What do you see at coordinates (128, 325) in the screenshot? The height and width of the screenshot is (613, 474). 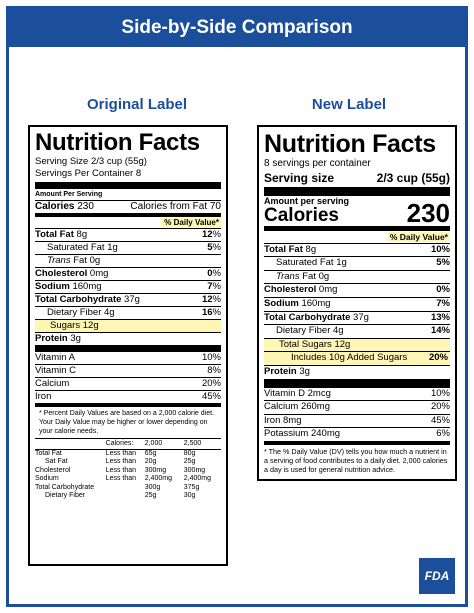 I see `nutrient-row: Sugars 12g` at bounding box center [128, 325].